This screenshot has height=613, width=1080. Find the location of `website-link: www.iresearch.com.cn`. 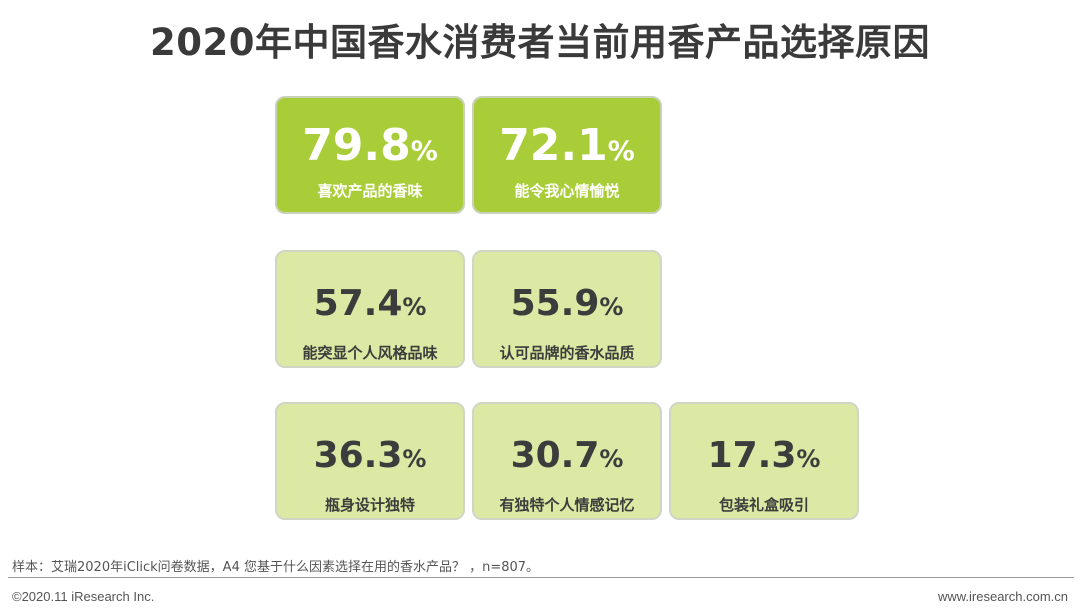

website-link: www.iresearch.com.cn is located at coordinates (1002, 596).